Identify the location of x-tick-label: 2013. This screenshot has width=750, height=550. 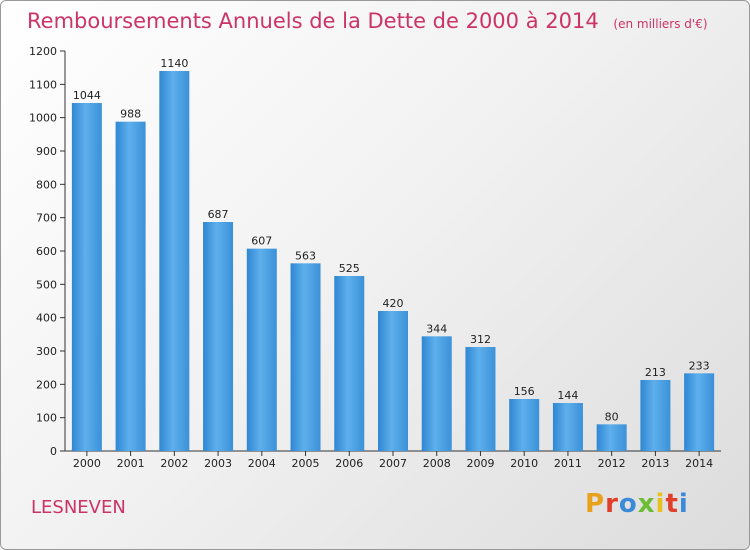
(655, 463).